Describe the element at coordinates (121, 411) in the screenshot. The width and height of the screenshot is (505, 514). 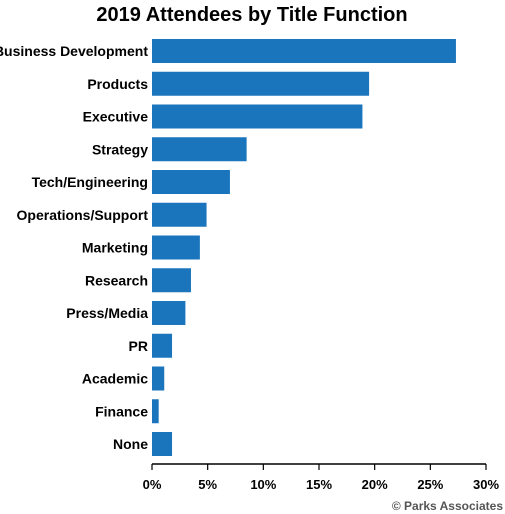
I see `category-label: Finance` at that location.